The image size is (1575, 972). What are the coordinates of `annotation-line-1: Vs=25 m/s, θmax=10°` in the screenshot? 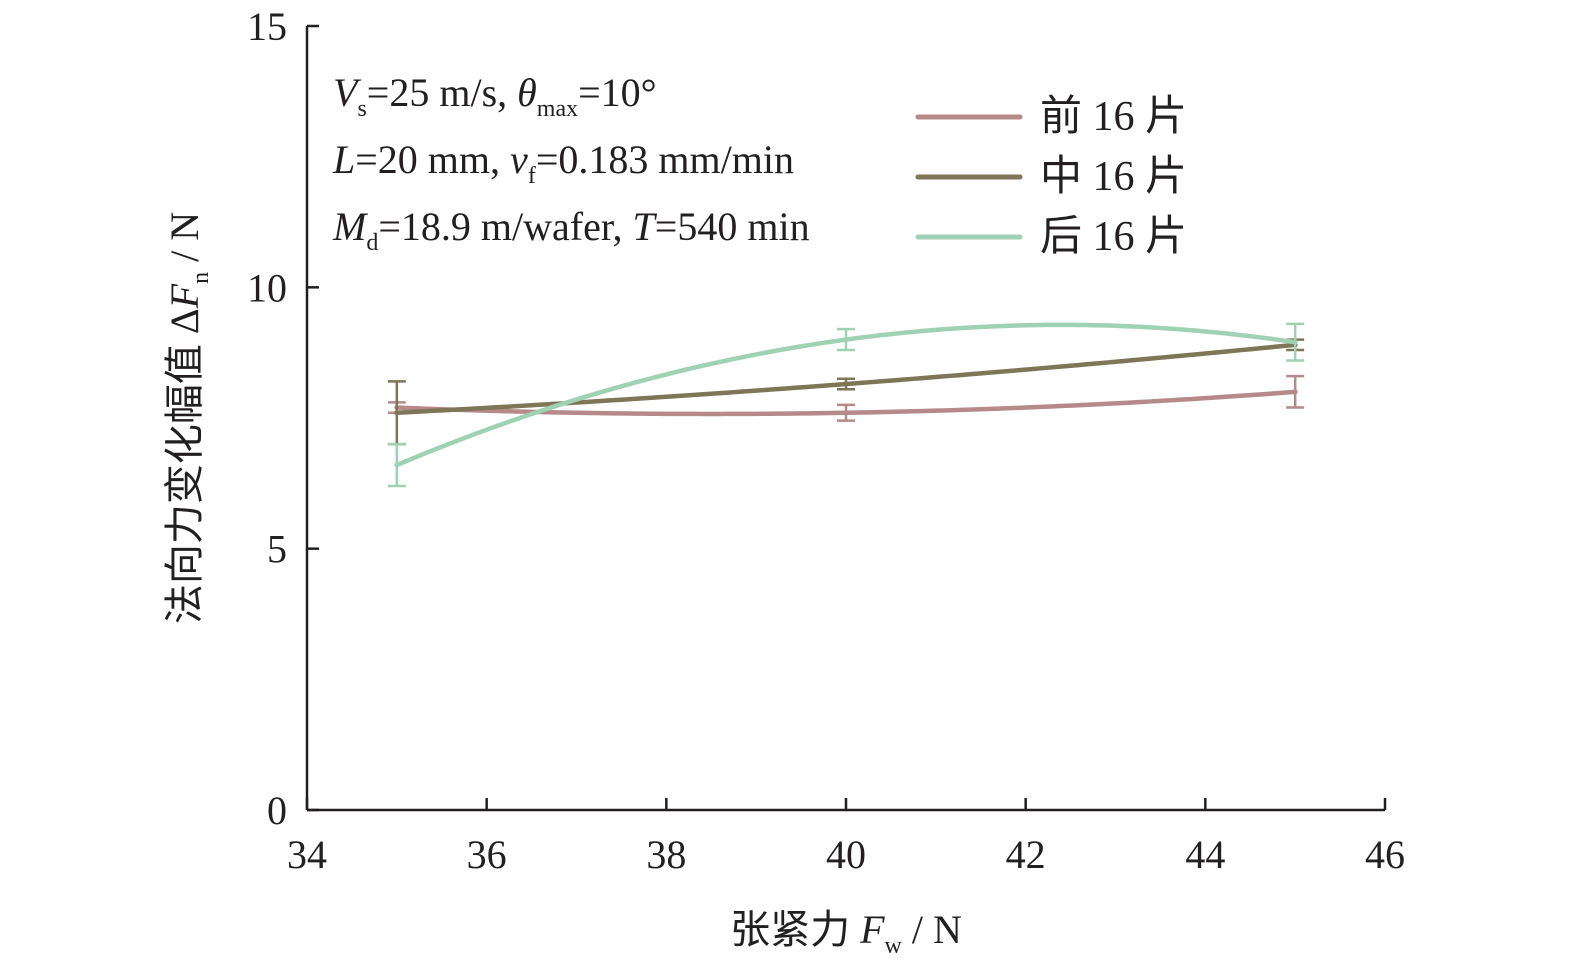 It's located at (495, 96).